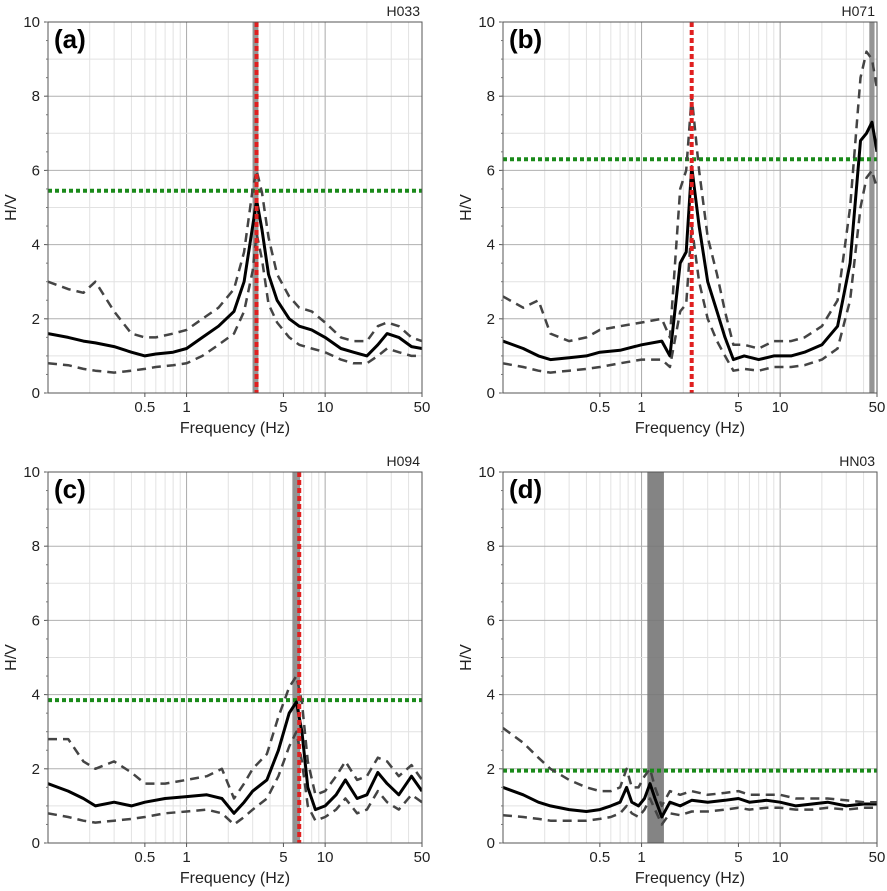 This screenshot has width=887, height=891. What do you see at coordinates (525, 39) in the screenshot?
I see `panel-letter: (b)` at bounding box center [525, 39].